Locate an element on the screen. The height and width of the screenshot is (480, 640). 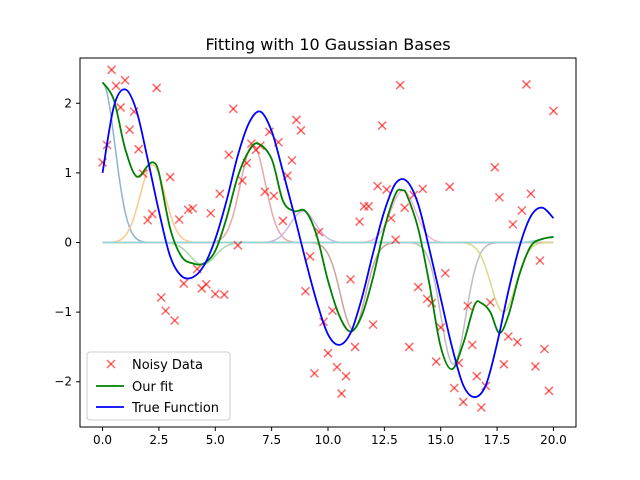
x-axis: 0.0 2.5 5.0 7.5 10.0 12.5 15.0 17.5 20.0 is located at coordinates (330, 437).